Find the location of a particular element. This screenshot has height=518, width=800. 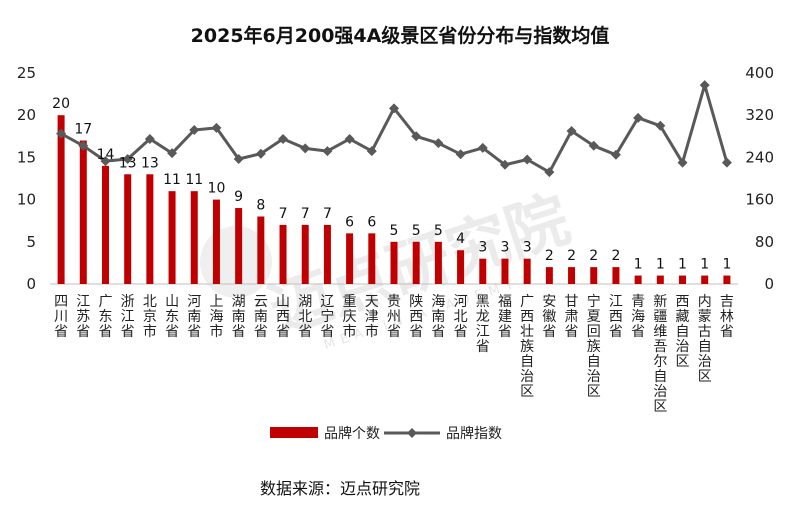

left-axis-tick: 5 is located at coordinates (31, 242).